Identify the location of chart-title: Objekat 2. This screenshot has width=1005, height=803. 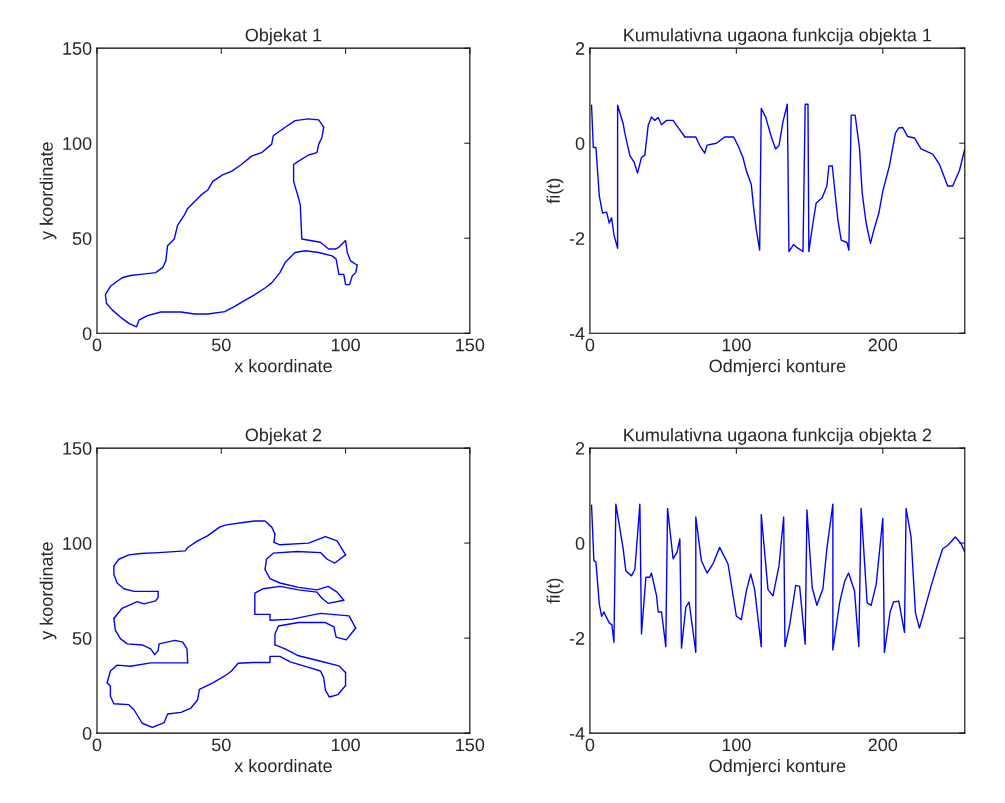
(283, 436).